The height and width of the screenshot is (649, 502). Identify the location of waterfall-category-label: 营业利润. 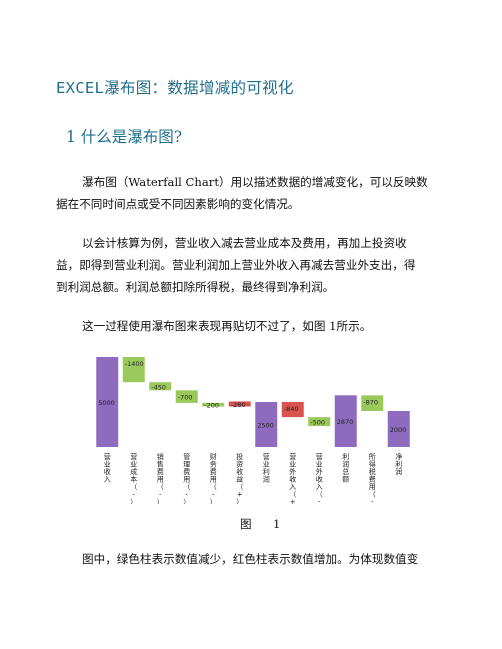
(266, 468).